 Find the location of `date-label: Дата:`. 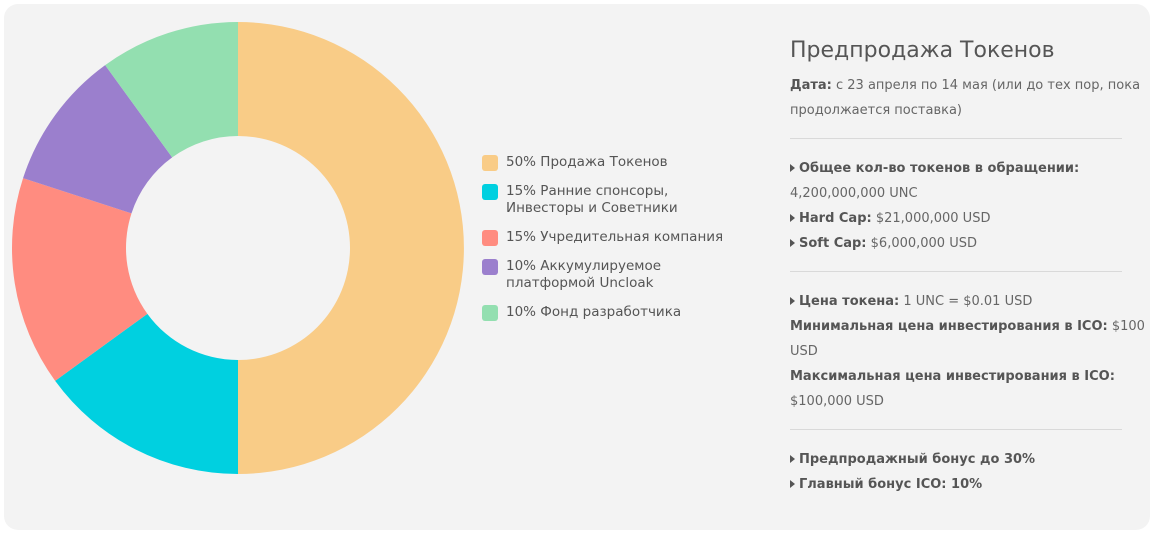

date-label: Дата: is located at coordinates (811, 85).